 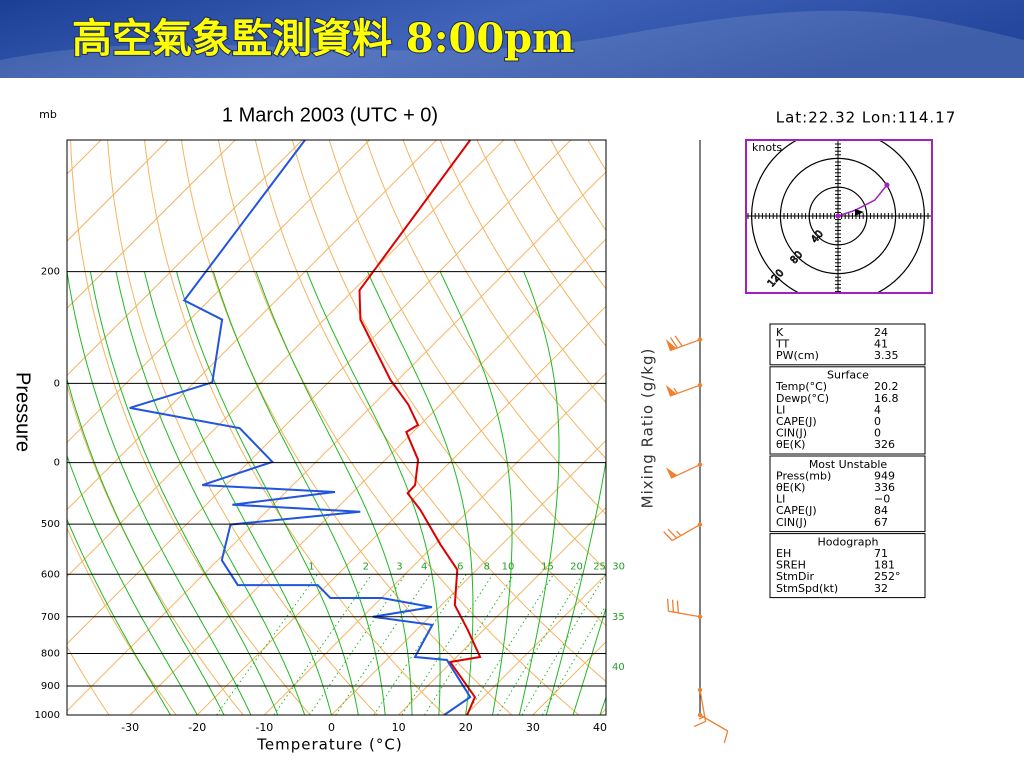 I want to click on header-band, so click(x=512, y=39).